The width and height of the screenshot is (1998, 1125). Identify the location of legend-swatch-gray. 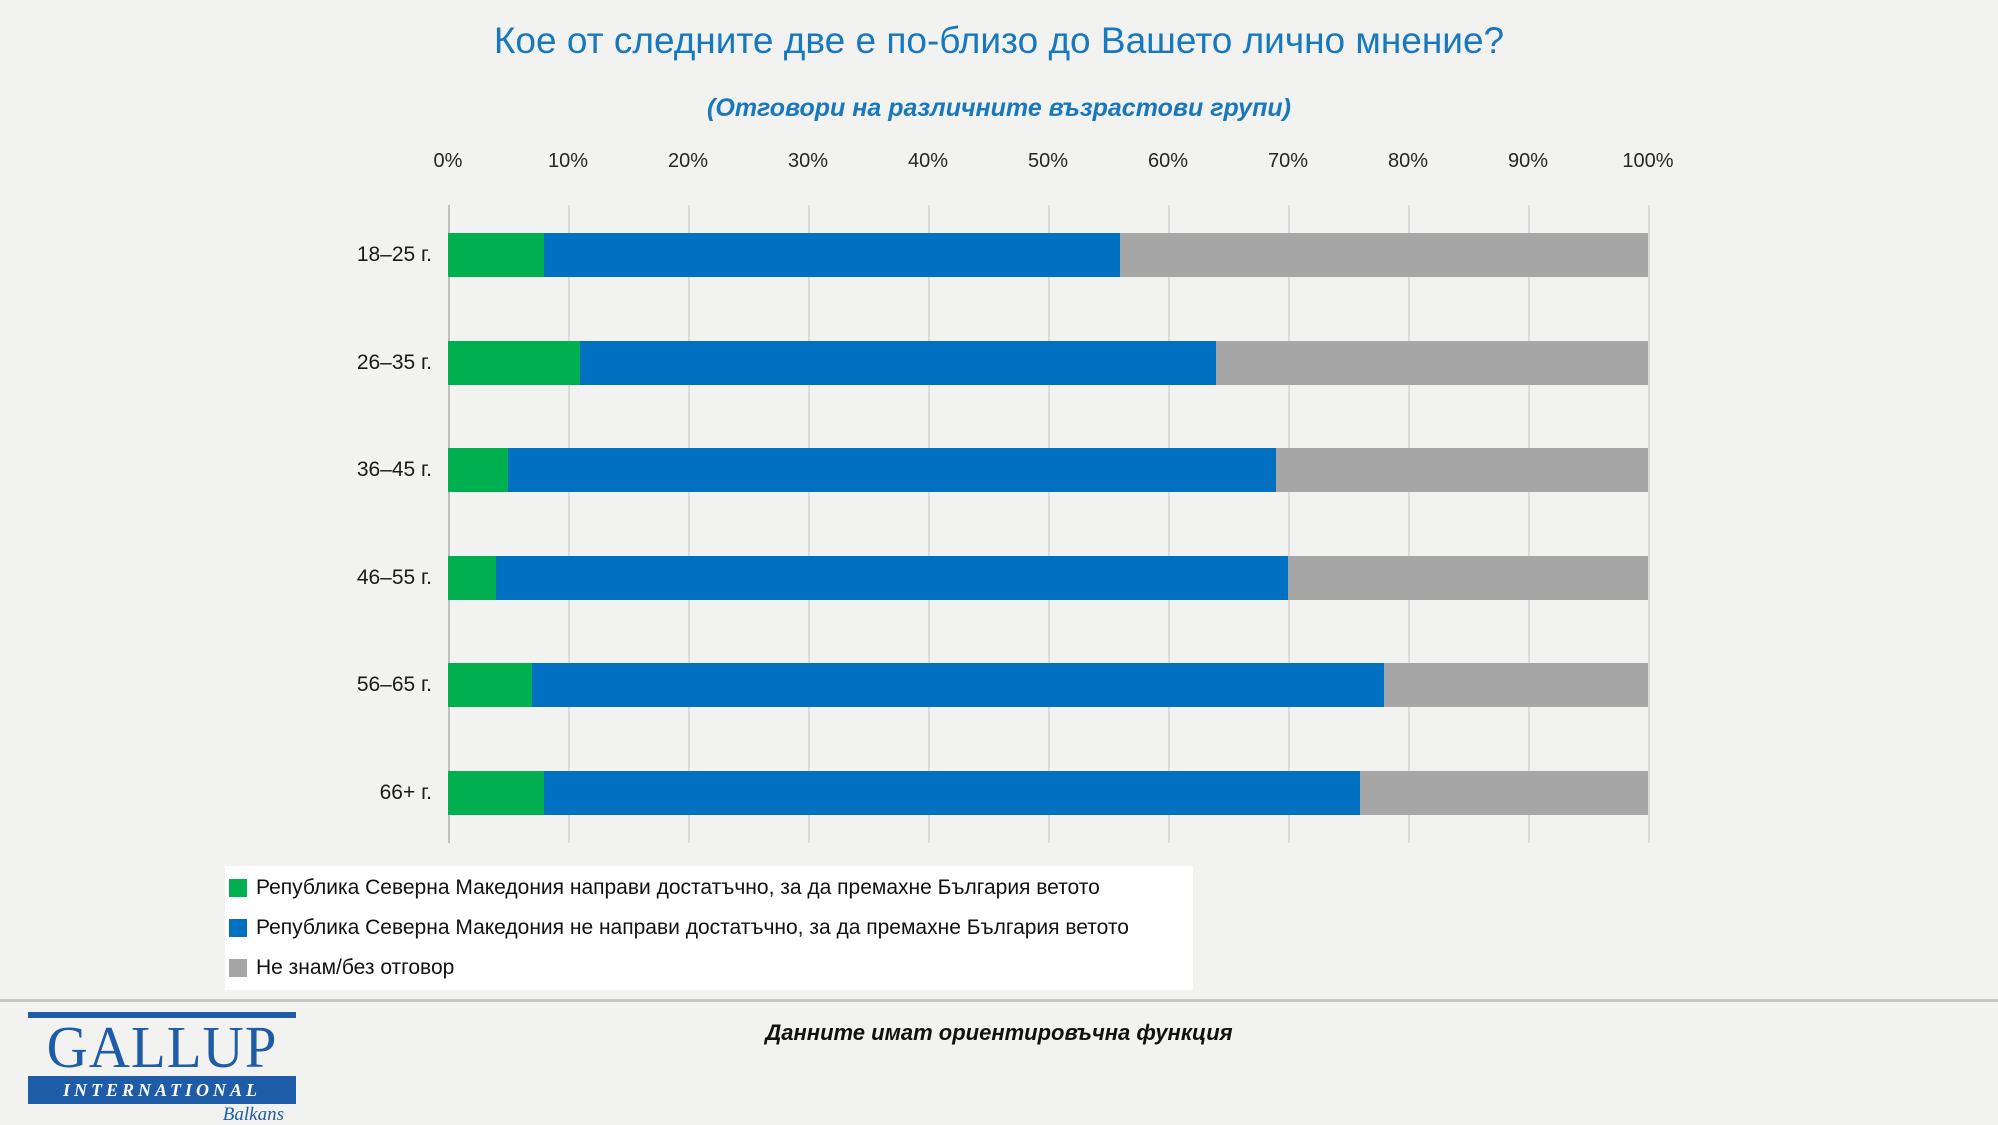
(238, 968).